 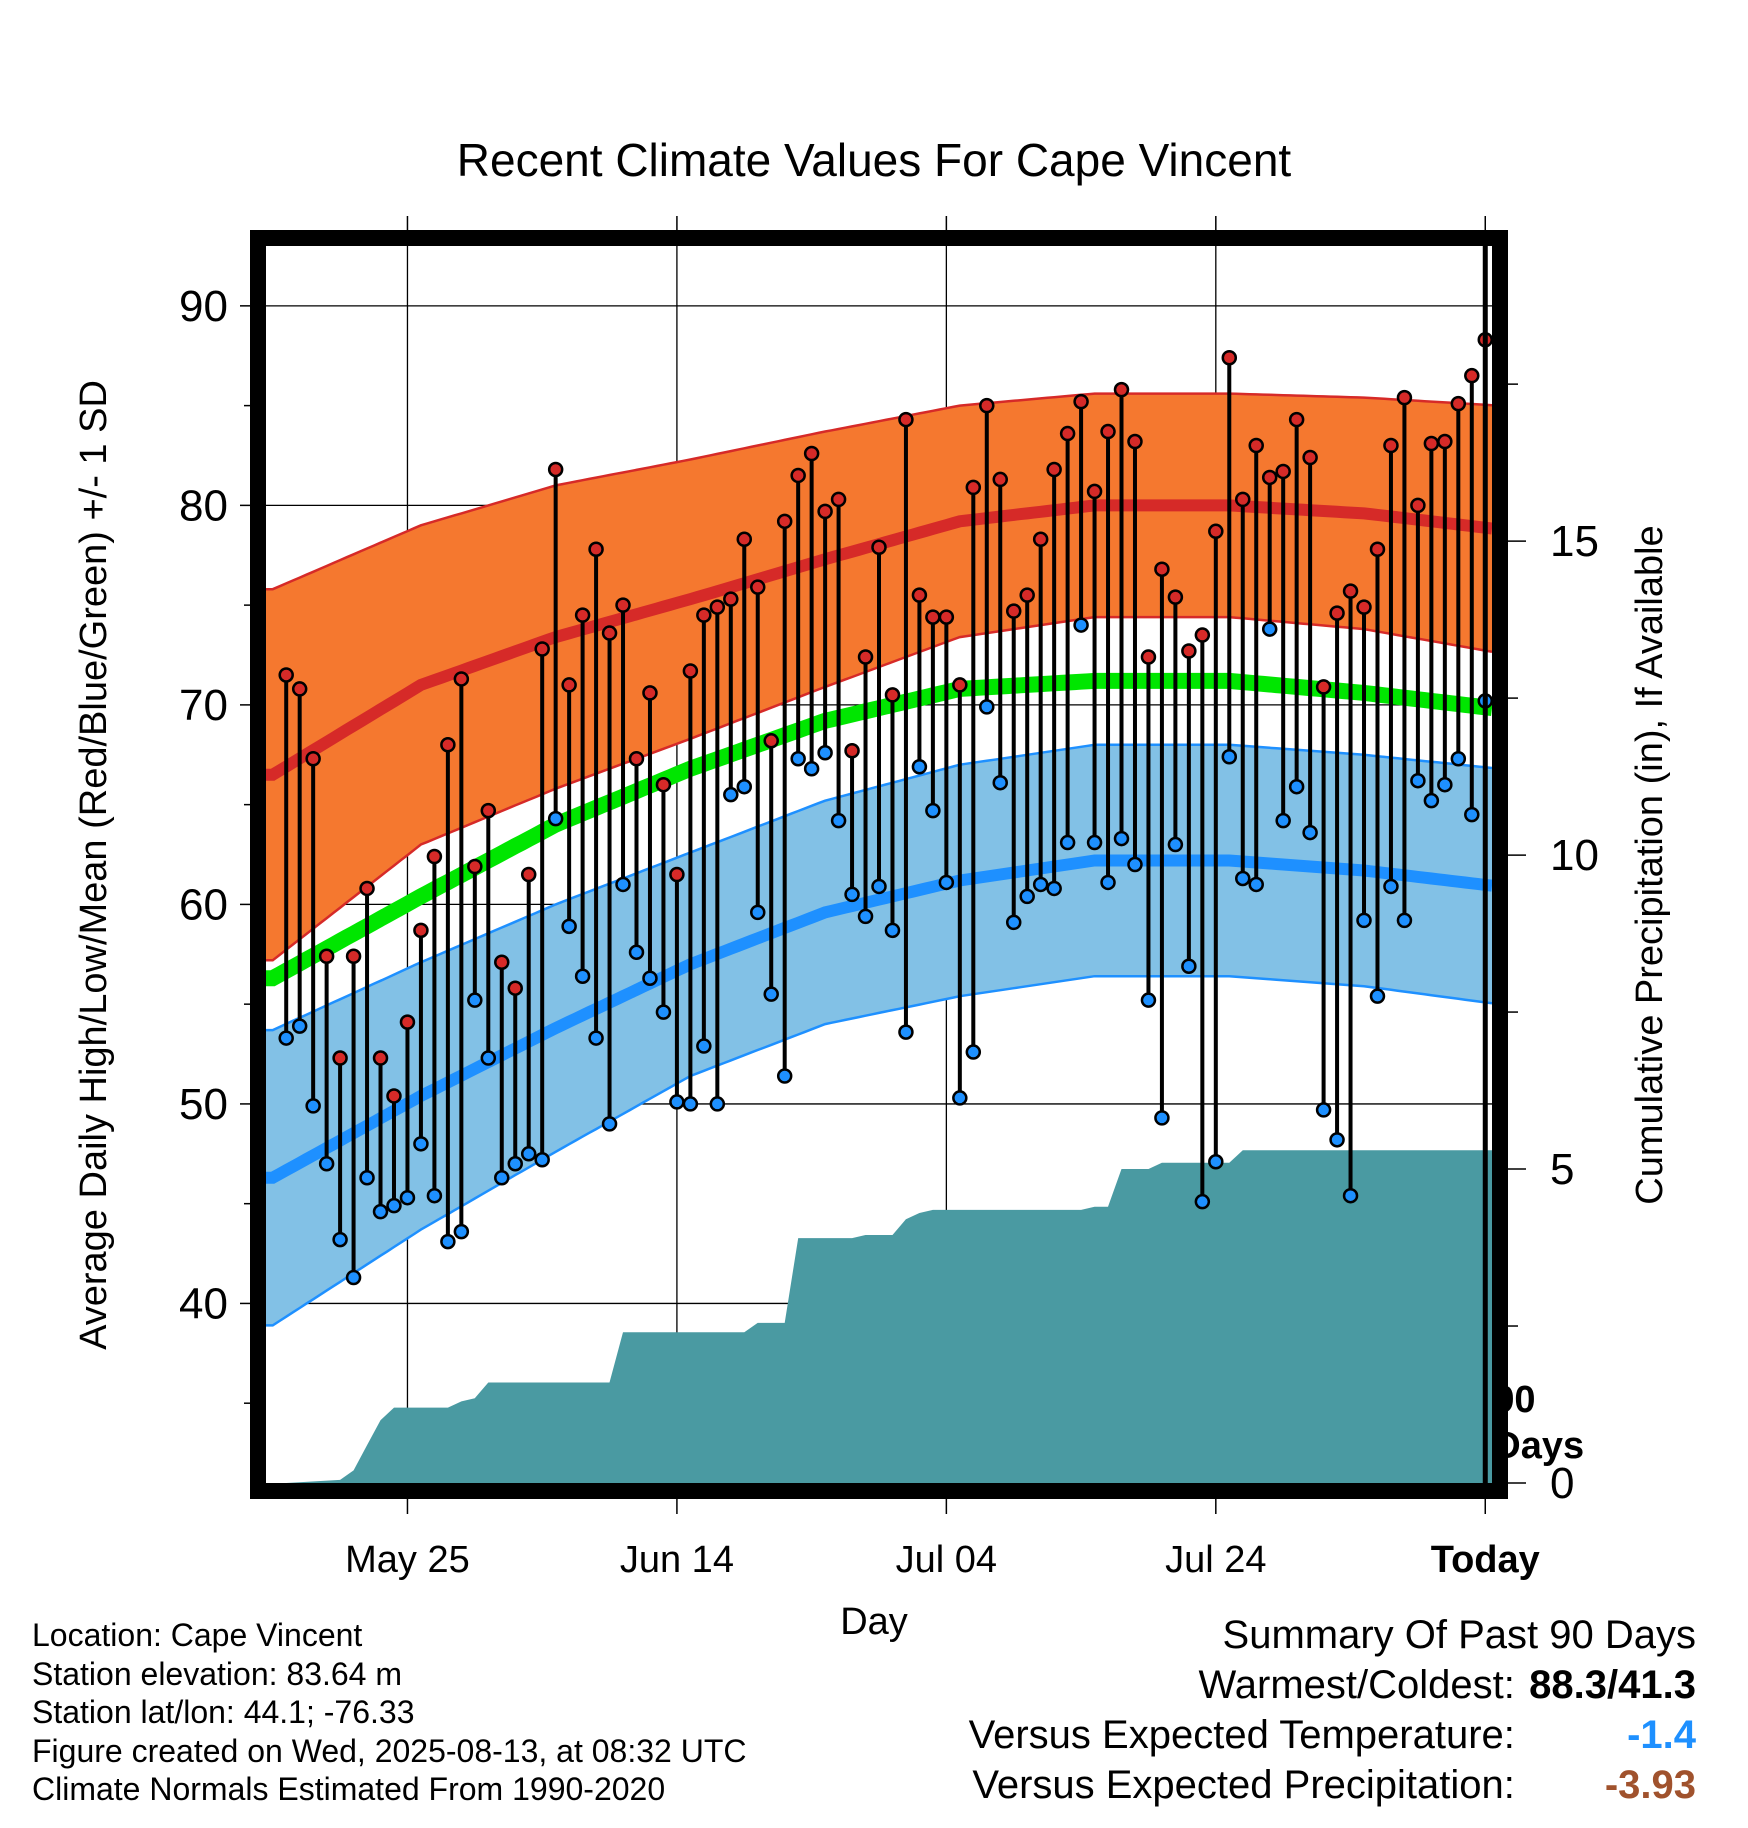 What do you see at coordinates (203, 705) in the screenshot?
I see `y-tick-label: 70` at bounding box center [203, 705].